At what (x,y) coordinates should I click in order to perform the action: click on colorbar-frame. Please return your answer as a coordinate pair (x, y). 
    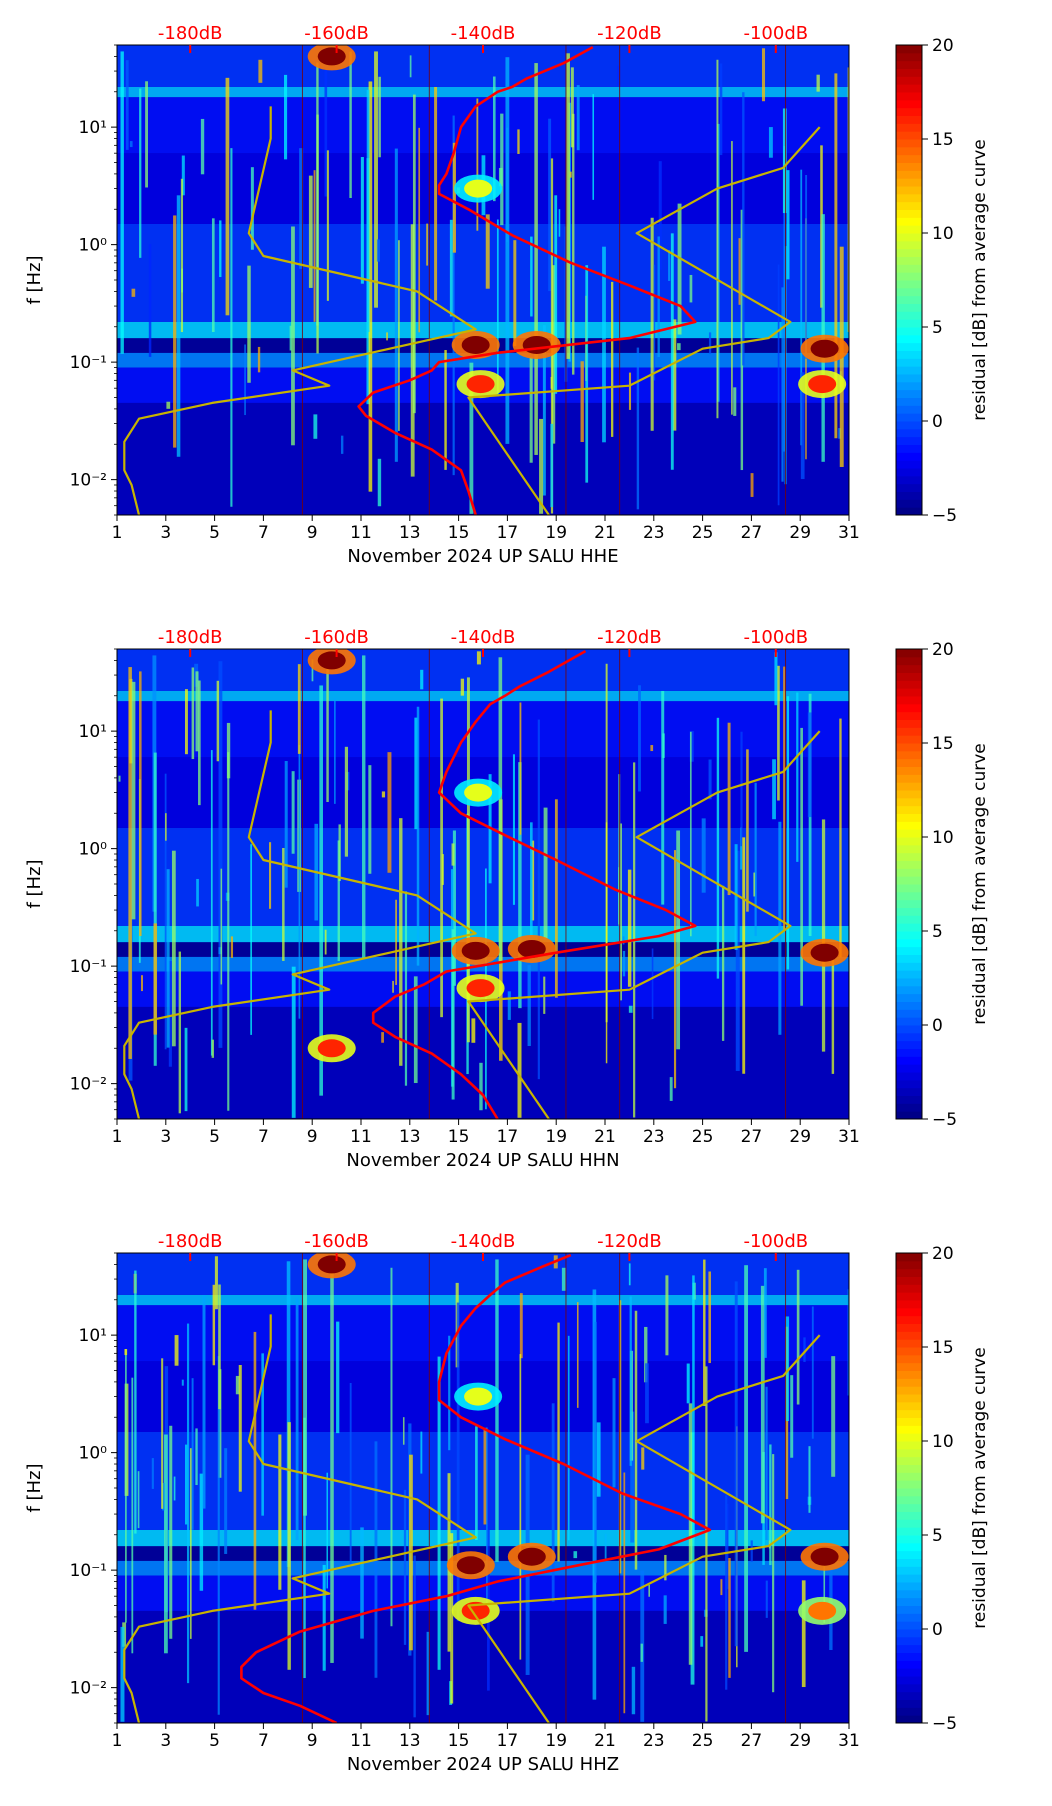
    Looking at the image, I should click on (909, 1488).